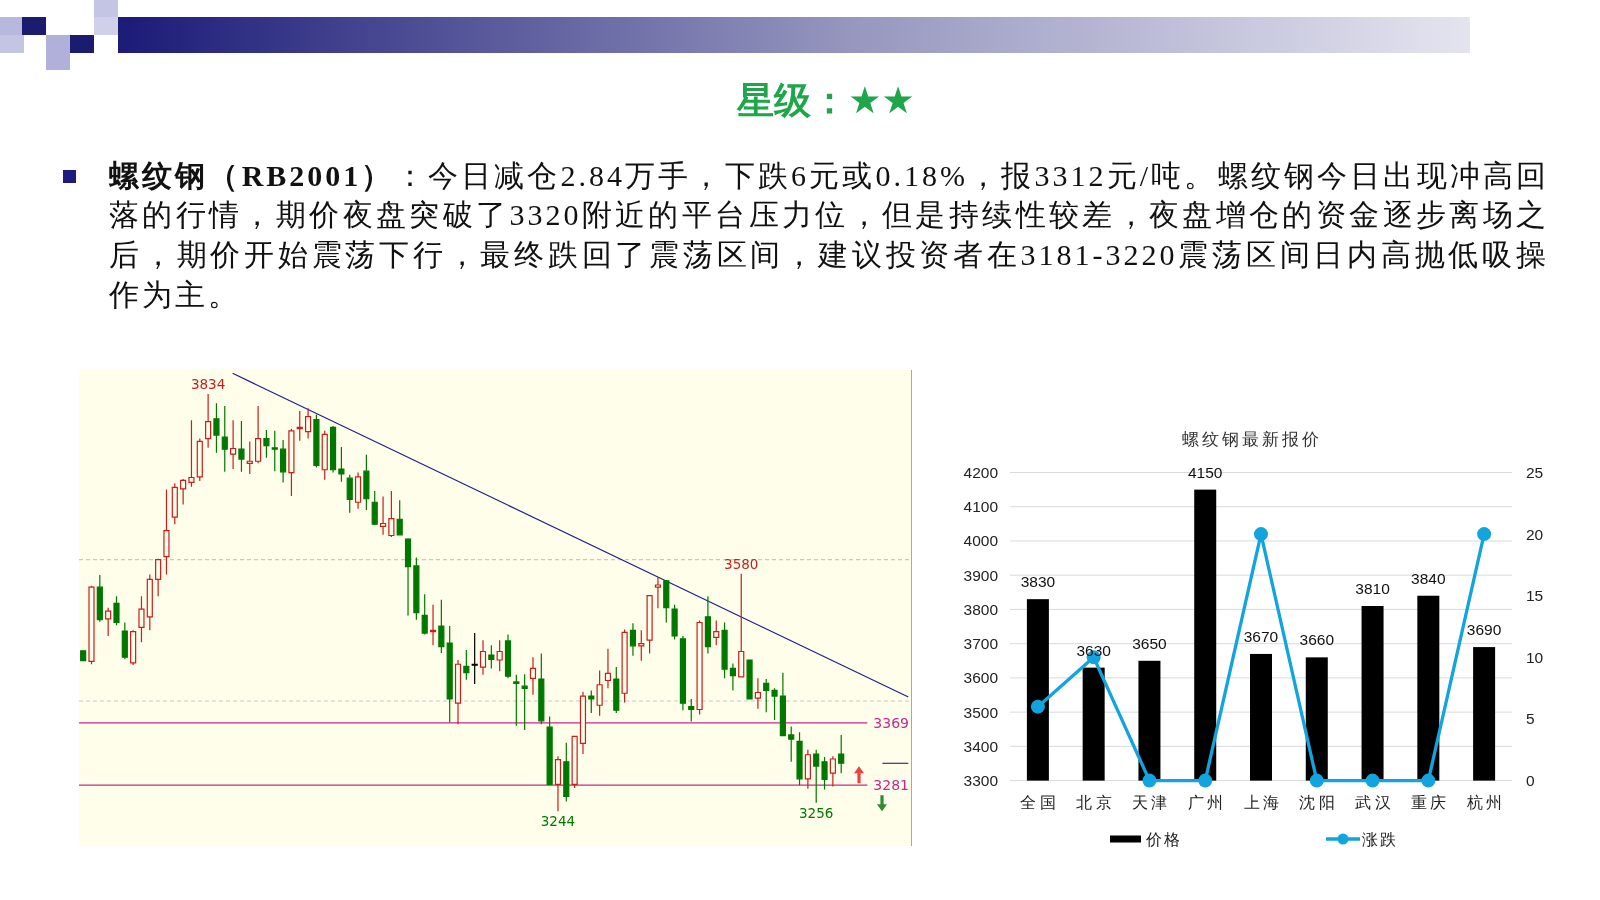  I want to click on data-label: 3660, so click(1317, 640).